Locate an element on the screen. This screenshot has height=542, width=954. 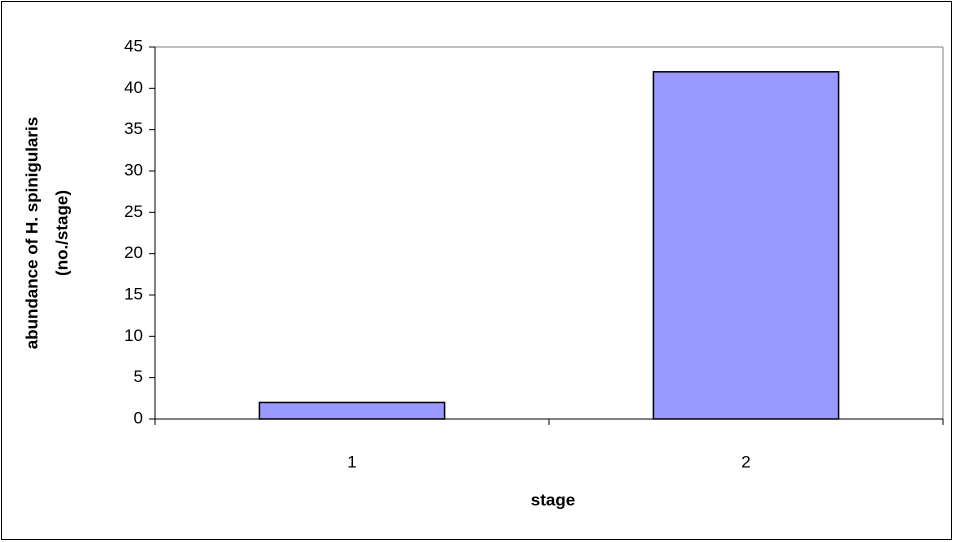
y-tick-label: 20 is located at coordinates (133, 252).